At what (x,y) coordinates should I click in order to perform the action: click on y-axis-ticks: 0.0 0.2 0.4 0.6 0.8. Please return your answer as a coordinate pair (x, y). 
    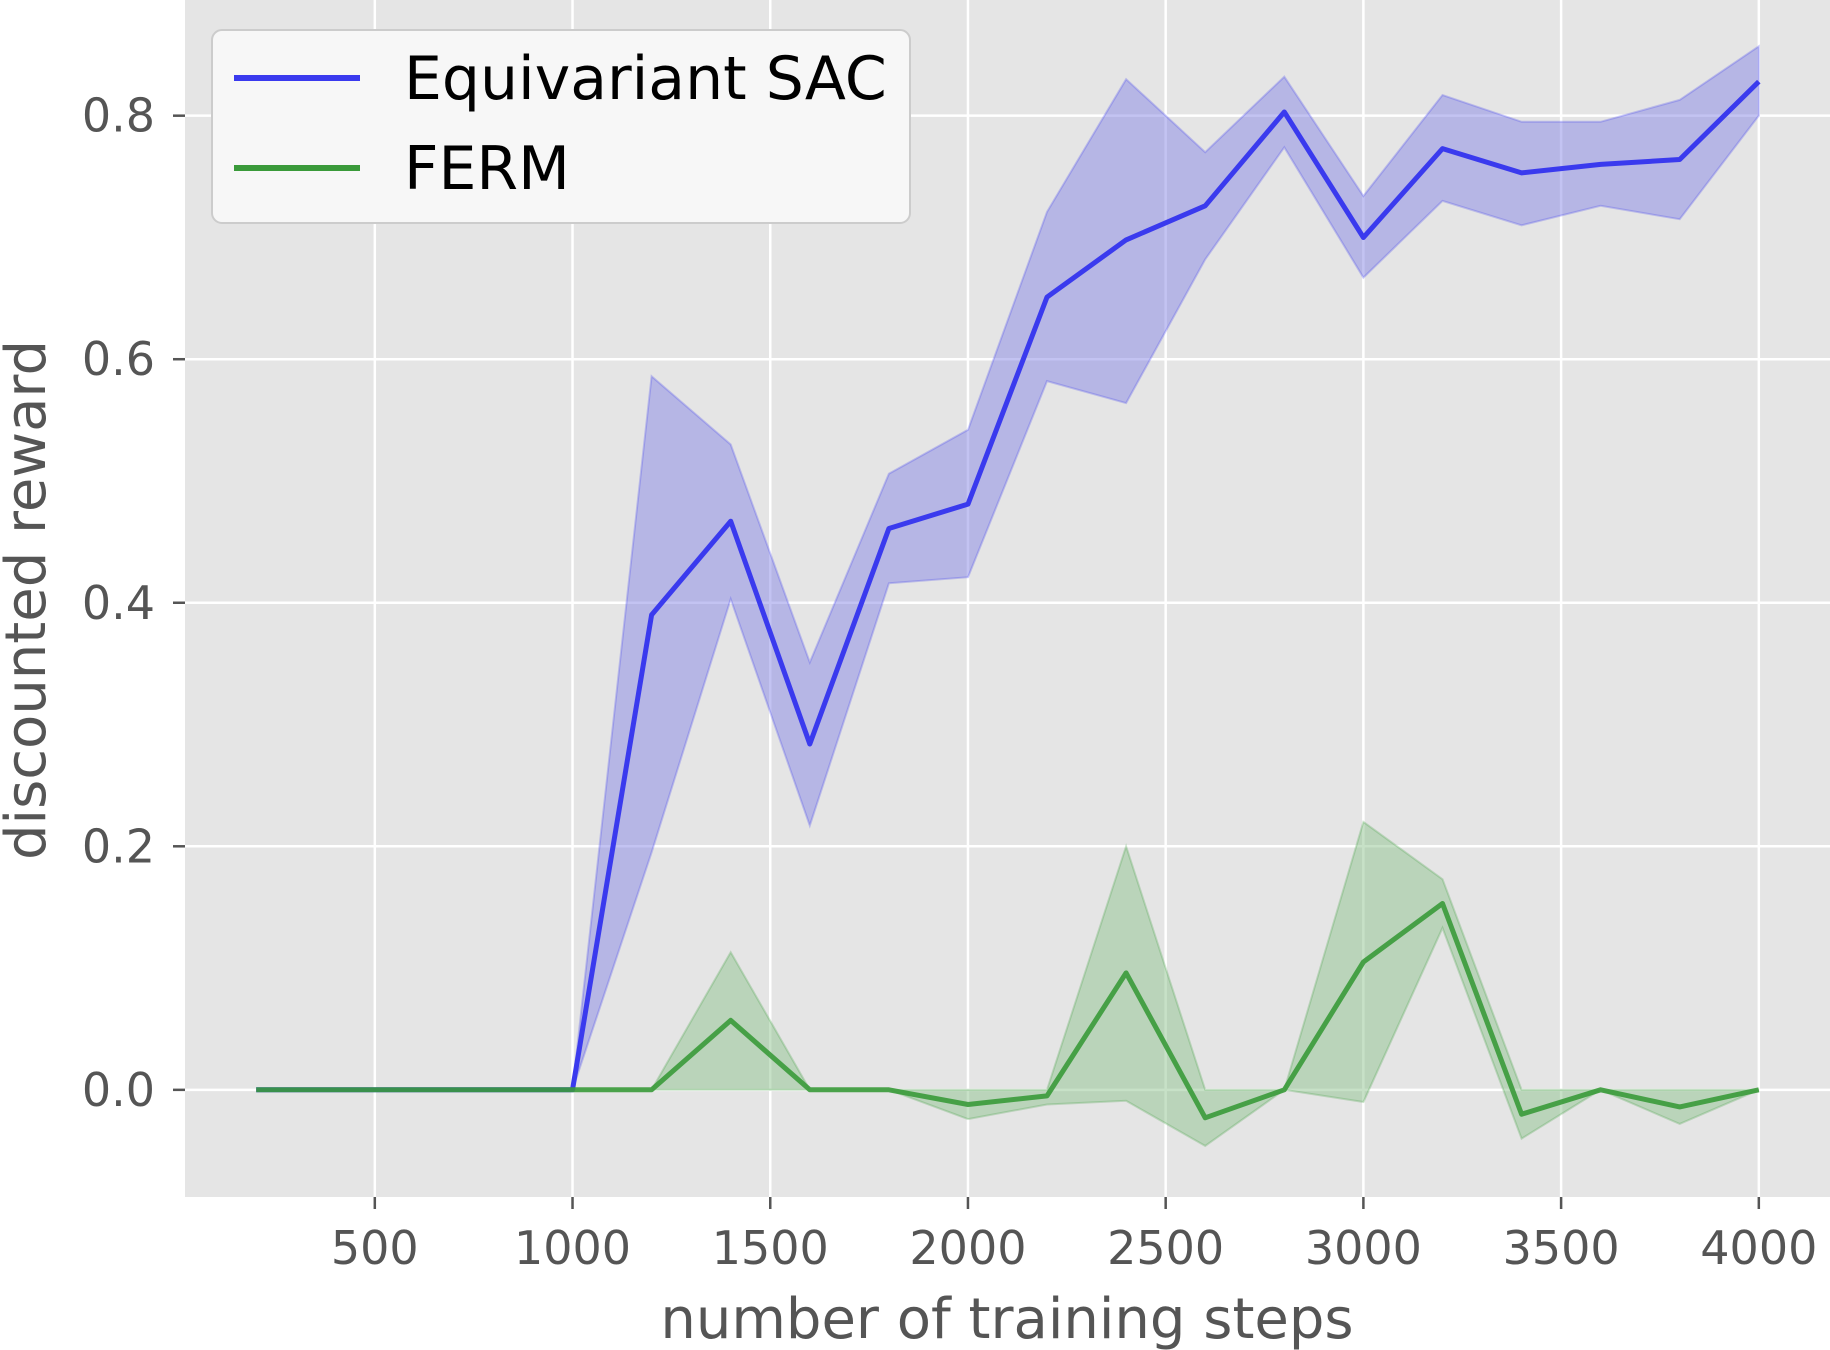
    Looking at the image, I should click on (133, 603).